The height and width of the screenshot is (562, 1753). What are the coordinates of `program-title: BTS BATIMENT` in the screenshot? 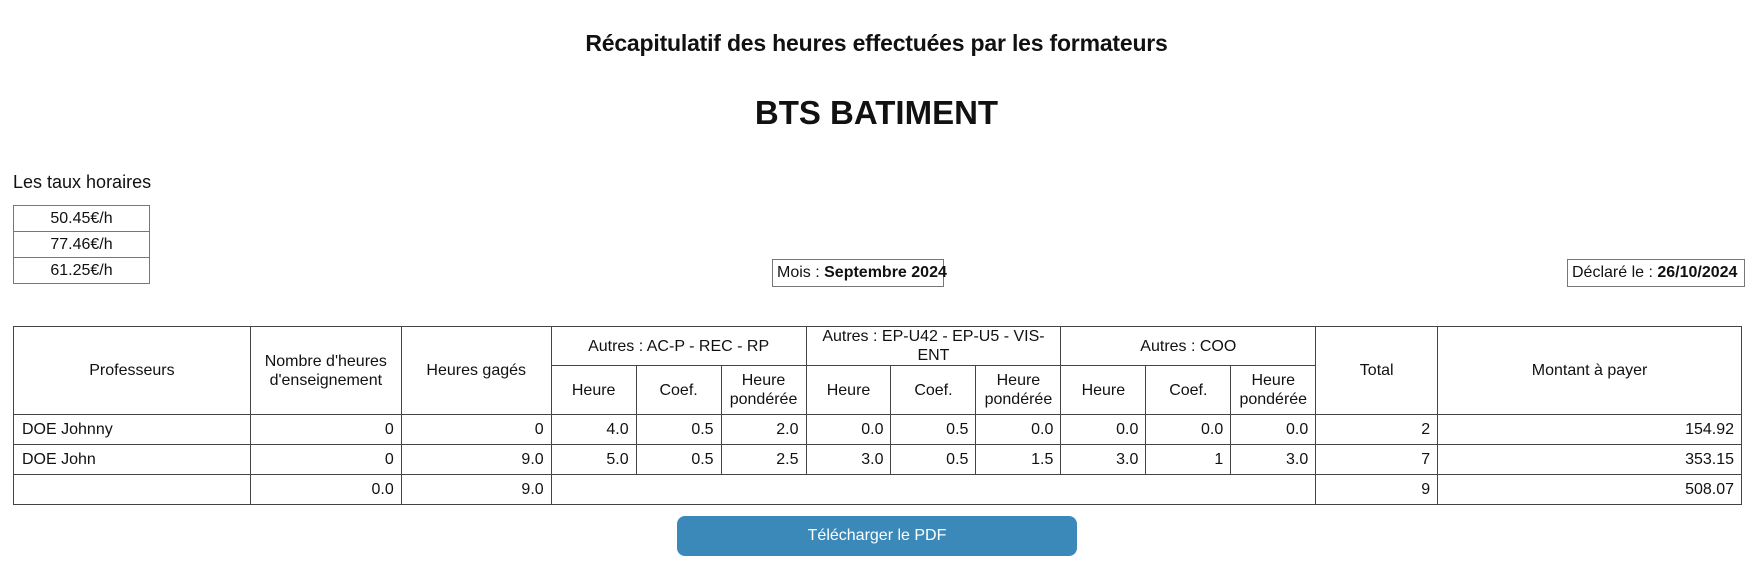 It's located at (876, 112).